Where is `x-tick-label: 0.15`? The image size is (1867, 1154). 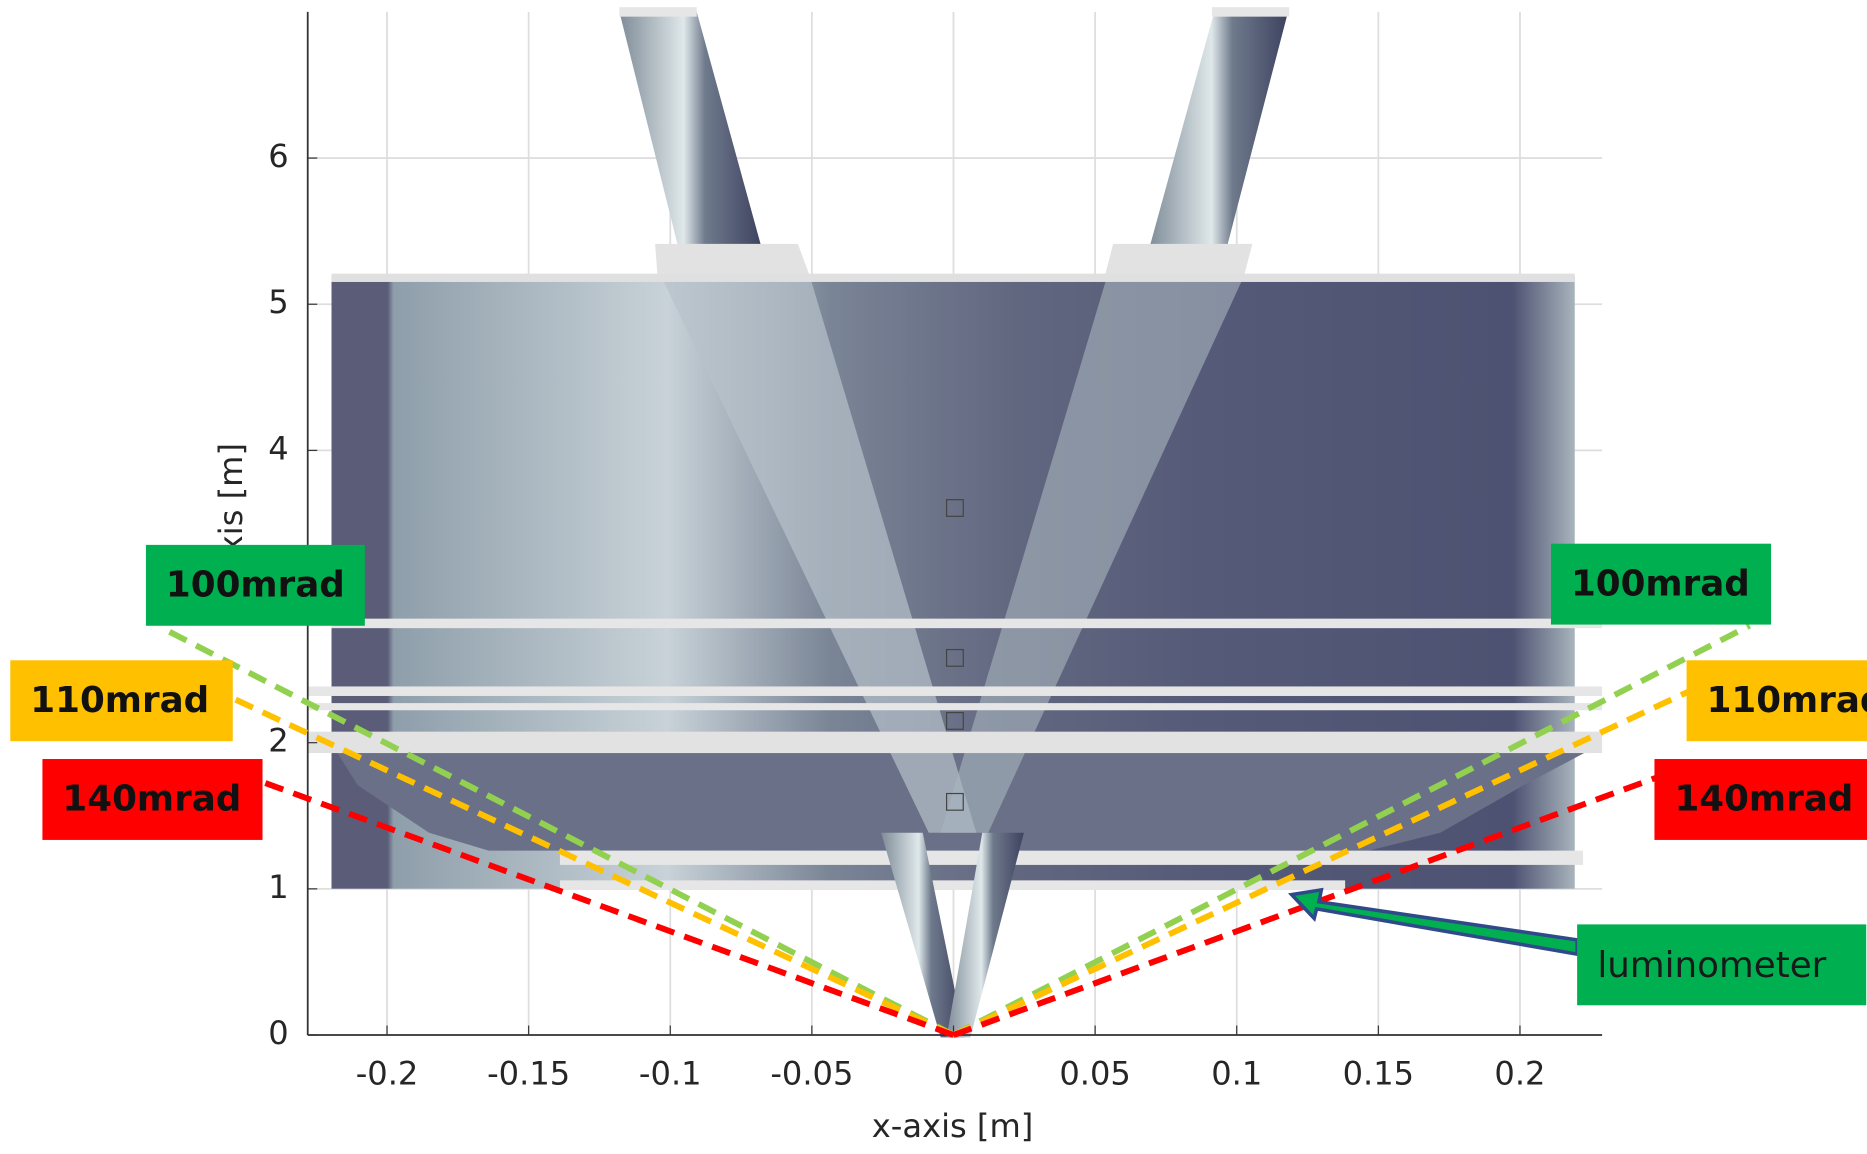
x-tick-label: 0.15 is located at coordinates (1378, 1073).